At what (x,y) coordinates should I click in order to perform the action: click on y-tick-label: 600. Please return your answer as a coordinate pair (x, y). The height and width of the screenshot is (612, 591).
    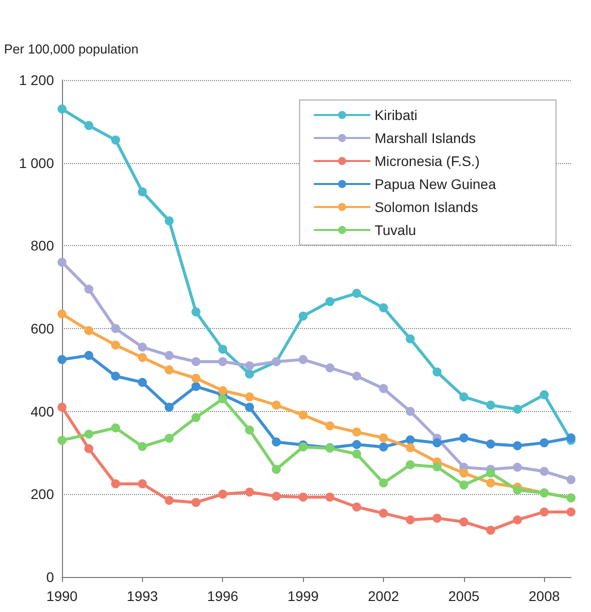
    Looking at the image, I should click on (42, 328).